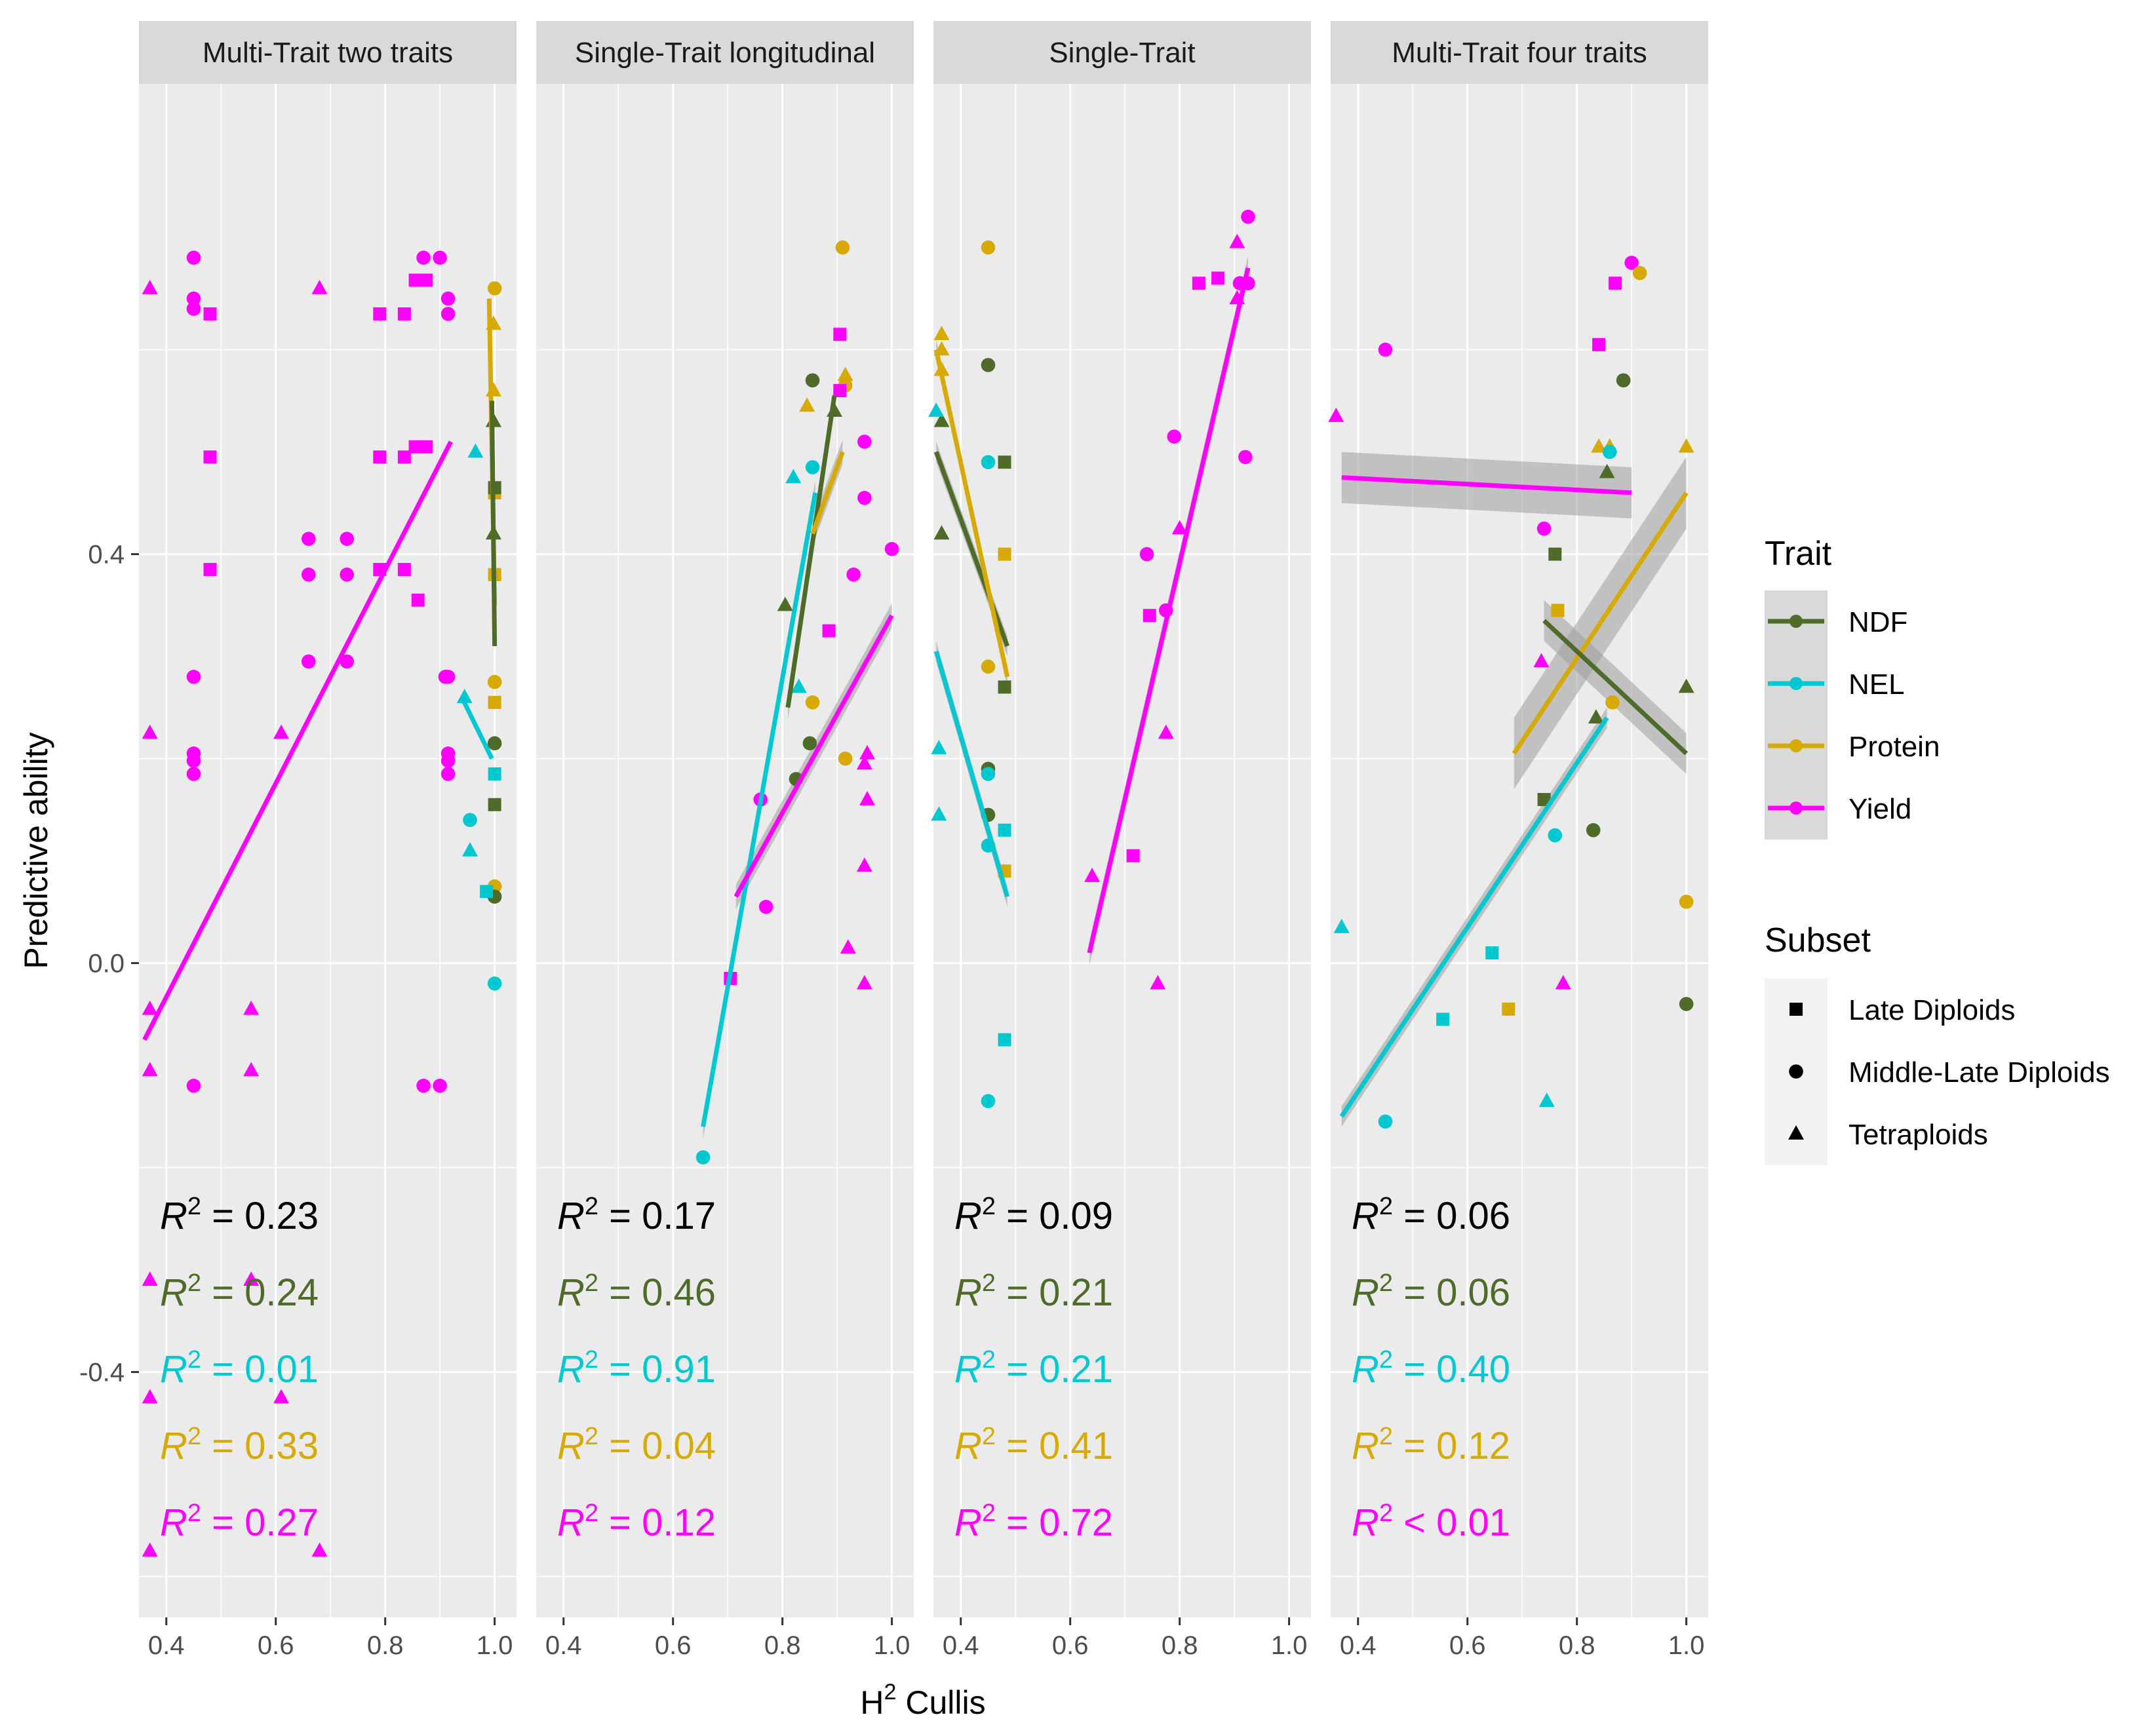 This screenshot has height=1736, width=2152. Describe the element at coordinates (1600, 623) in the screenshot. I see `fit-line-protein` at that location.